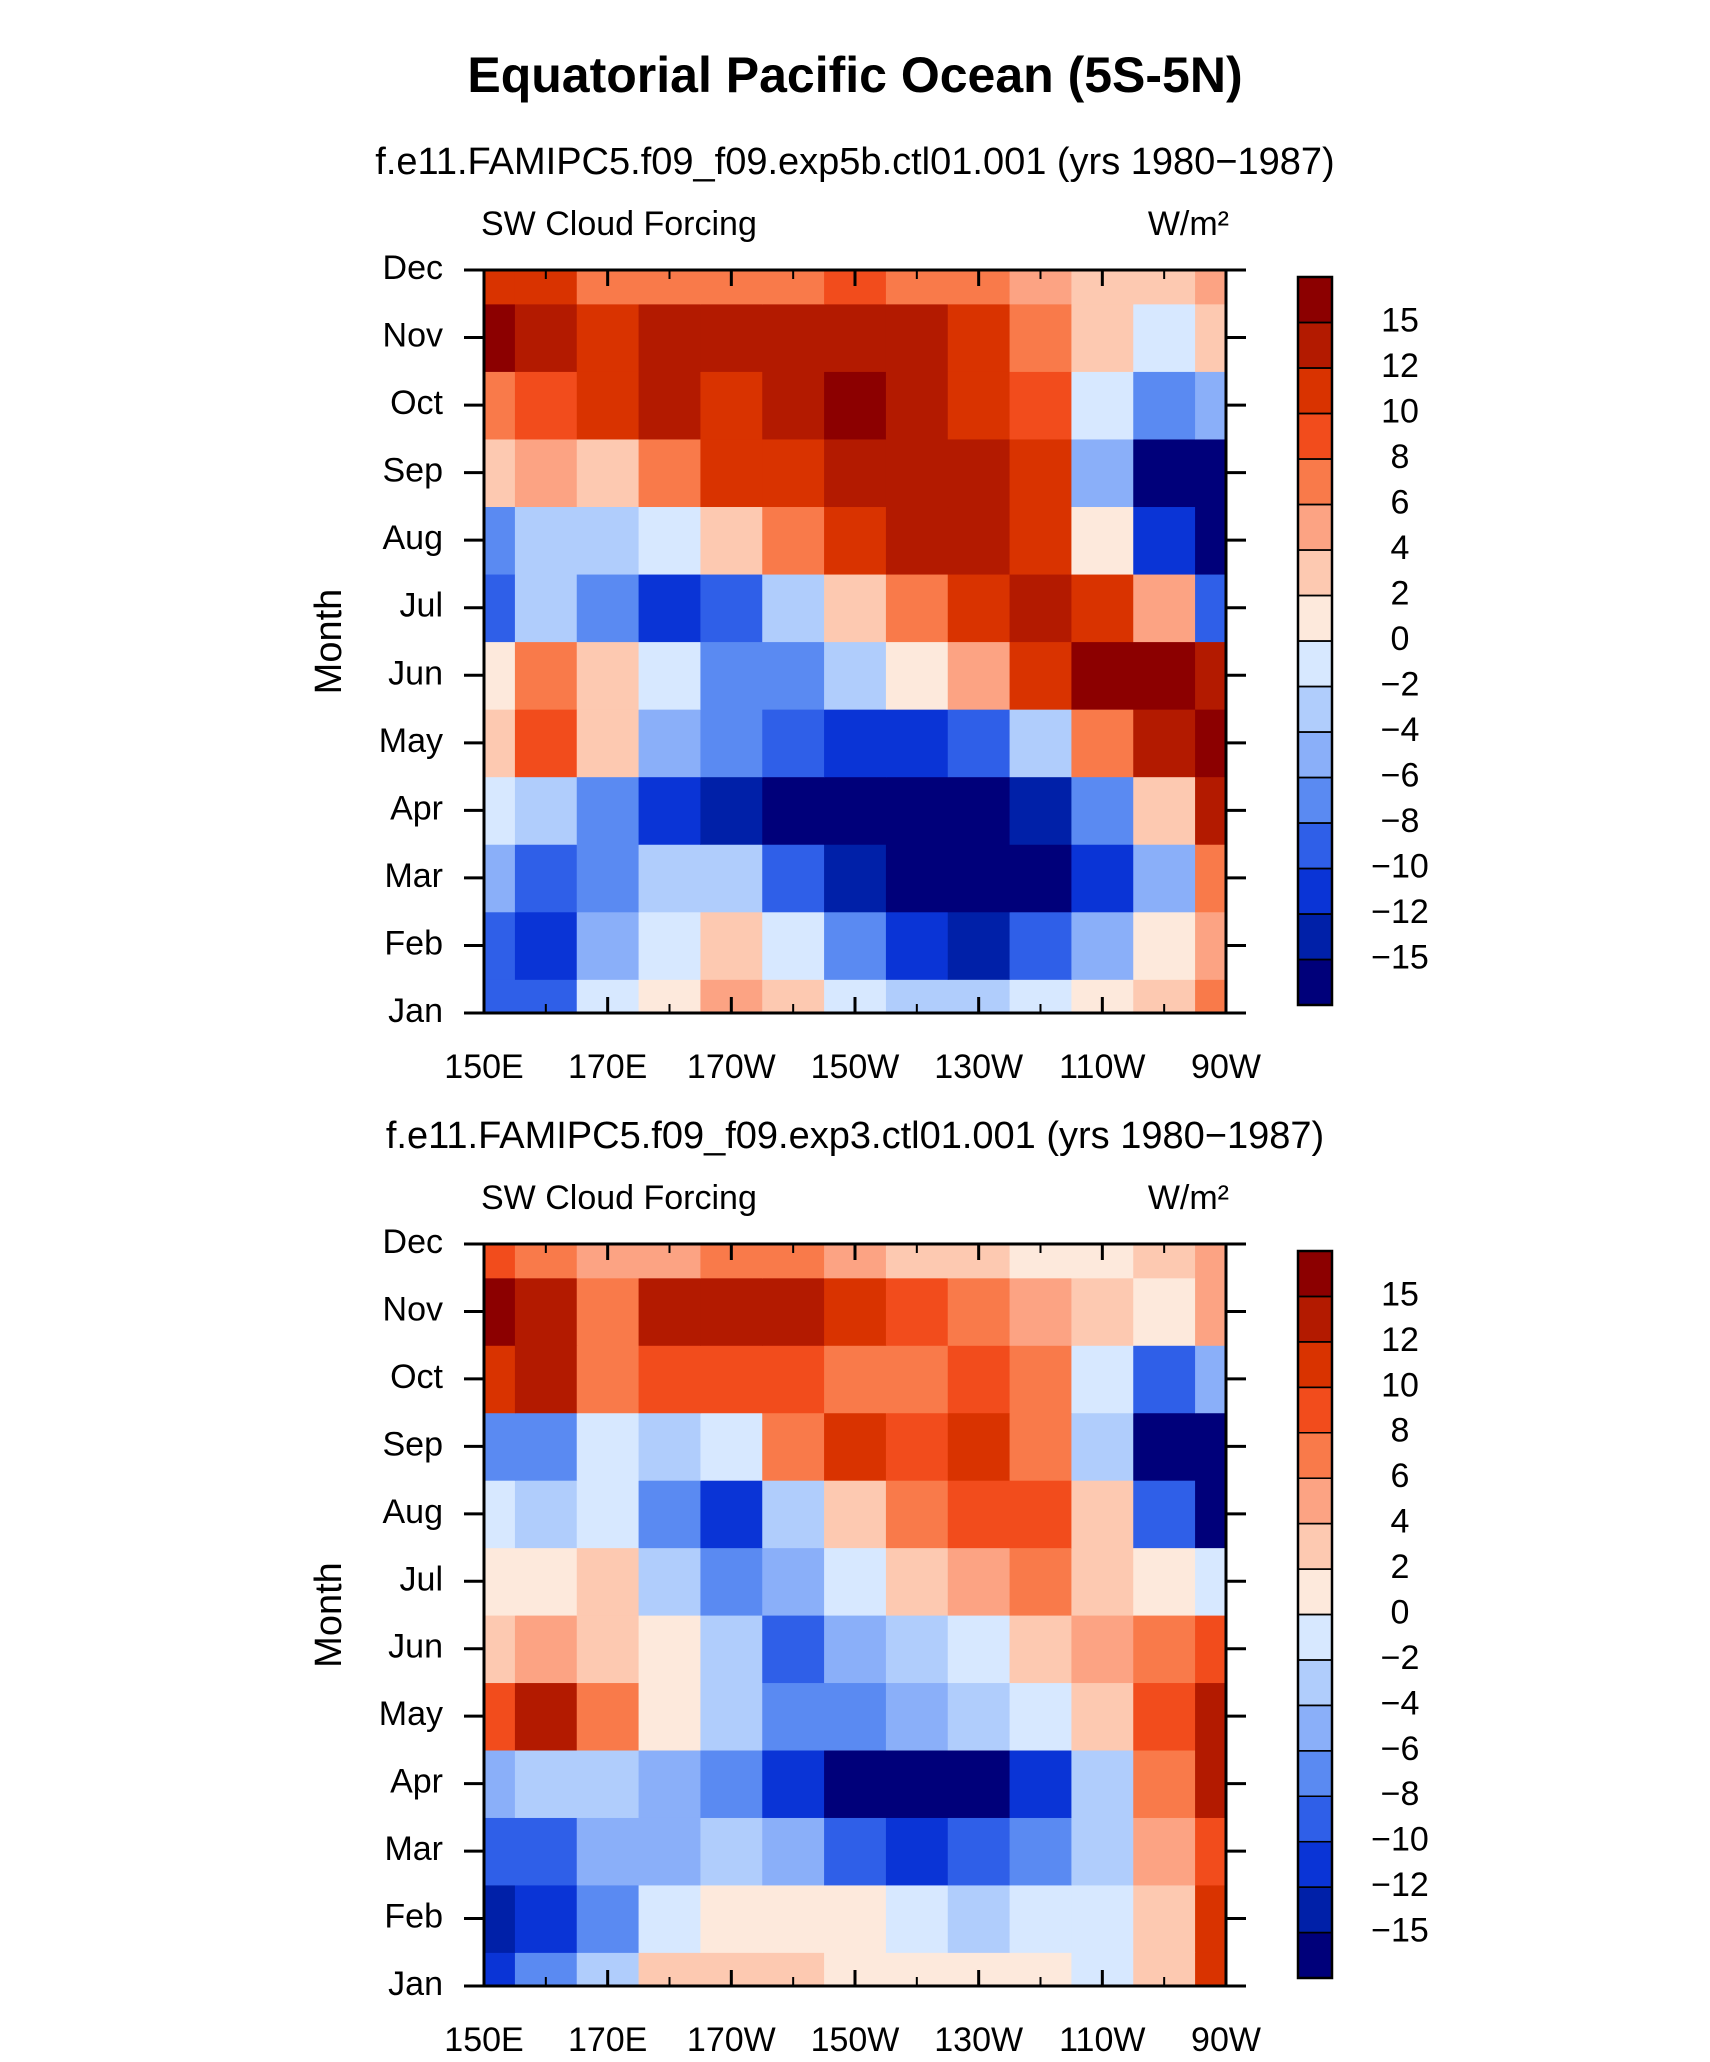 This screenshot has height=2062, width=1710. I want to click on y-tick-label: Nov, so click(413, 1309).